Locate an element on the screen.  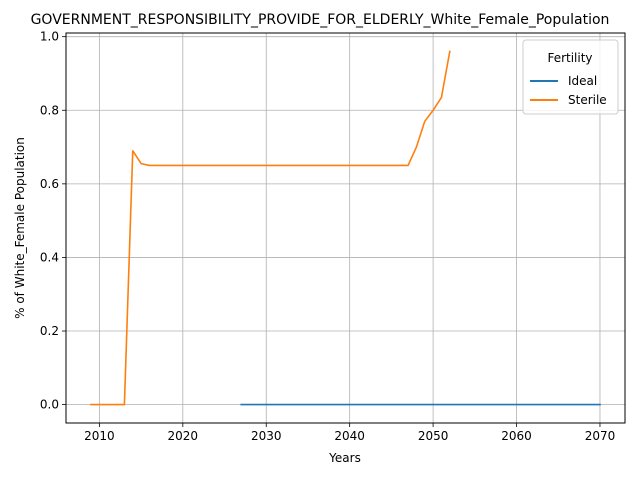
x-tick-label: 2070 is located at coordinates (600, 436).